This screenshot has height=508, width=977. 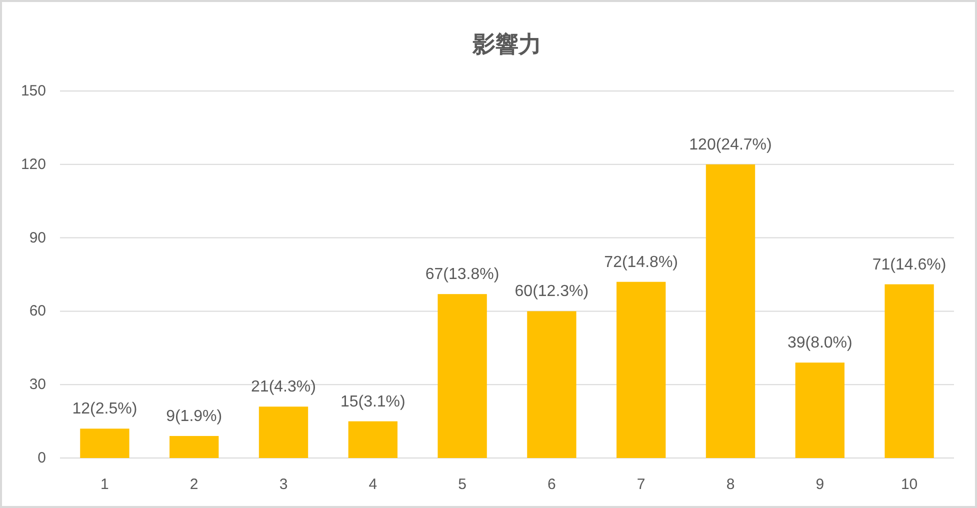 I want to click on xtick-label: 1, so click(x=104, y=484).